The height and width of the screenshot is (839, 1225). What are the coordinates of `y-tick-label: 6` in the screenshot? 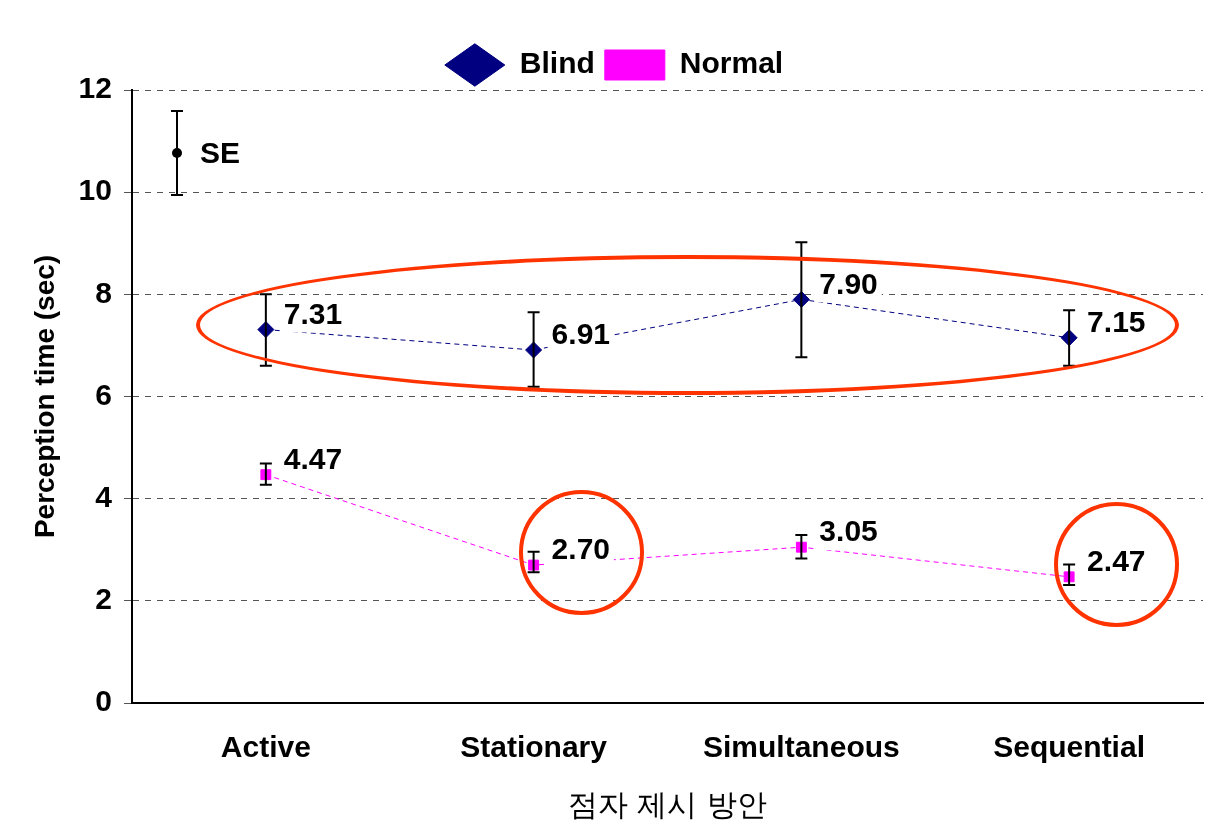 It's located at (103, 394).